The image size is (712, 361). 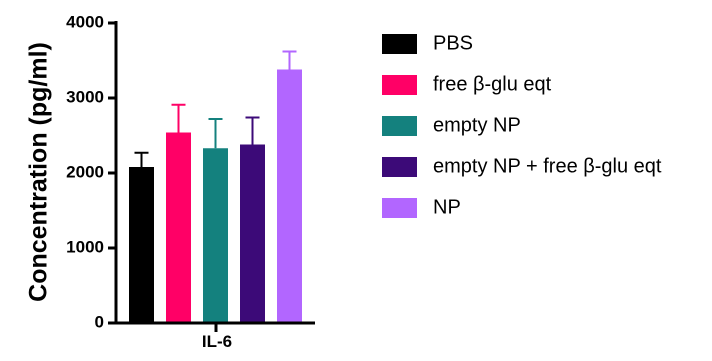 What do you see at coordinates (39, 172) in the screenshot?
I see `y-axis-label: Concentration (pg/ml)` at bounding box center [39, 172].